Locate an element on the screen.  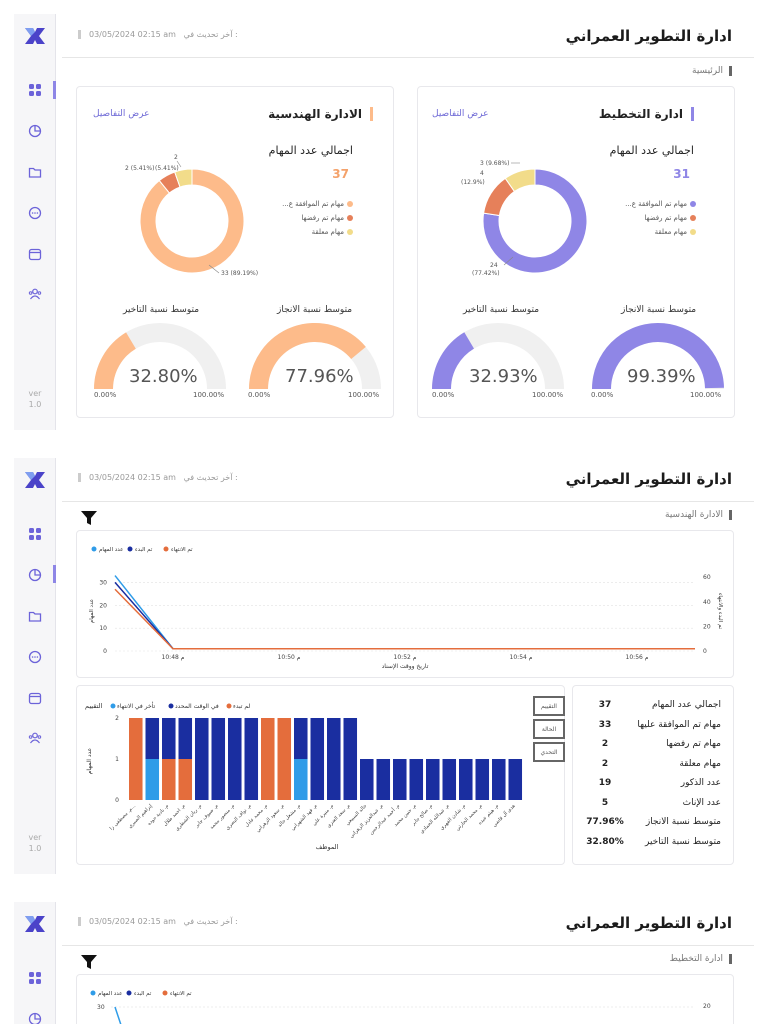
y-axis-label: عدد المهام is located at coordinates (89, 761).